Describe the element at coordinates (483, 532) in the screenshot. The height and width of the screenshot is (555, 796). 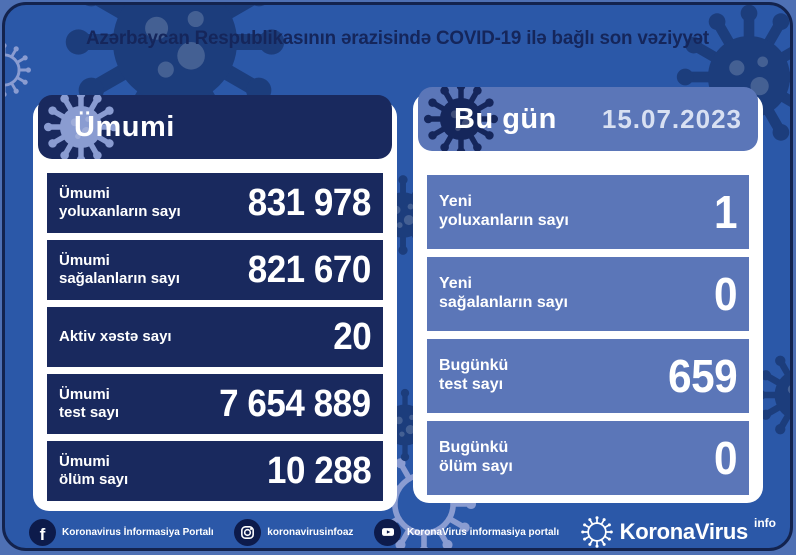
I see `youtube-label: KoronaVirus informasiya portalı` at that location.